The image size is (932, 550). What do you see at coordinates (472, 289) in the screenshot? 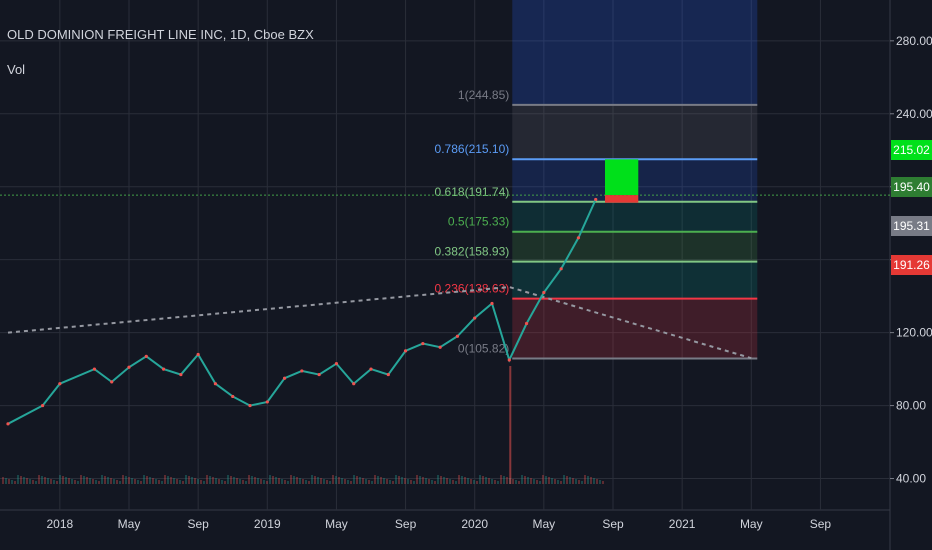
I see `fib-level-label: 0.236(138.63)` at bounding box center [472, 289].